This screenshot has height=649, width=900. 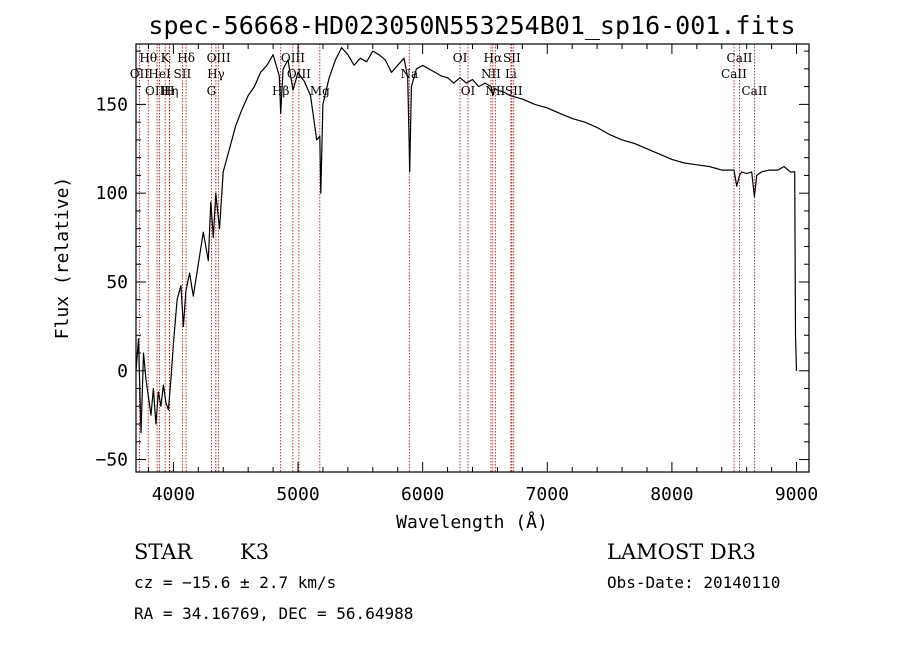 I want to click on spectral-line-label: Hη, so click(x=170, y=91).